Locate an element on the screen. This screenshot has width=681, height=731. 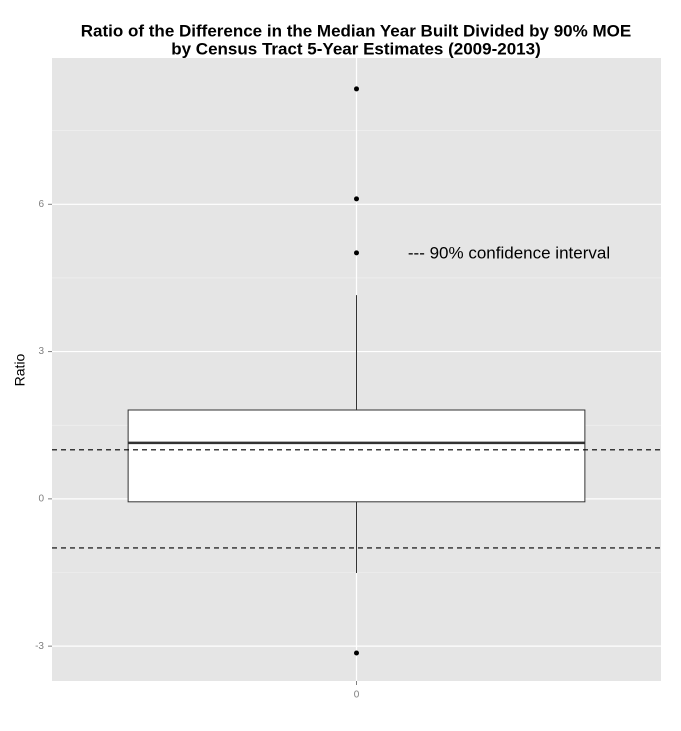
box is located at coordinates (356, 456).